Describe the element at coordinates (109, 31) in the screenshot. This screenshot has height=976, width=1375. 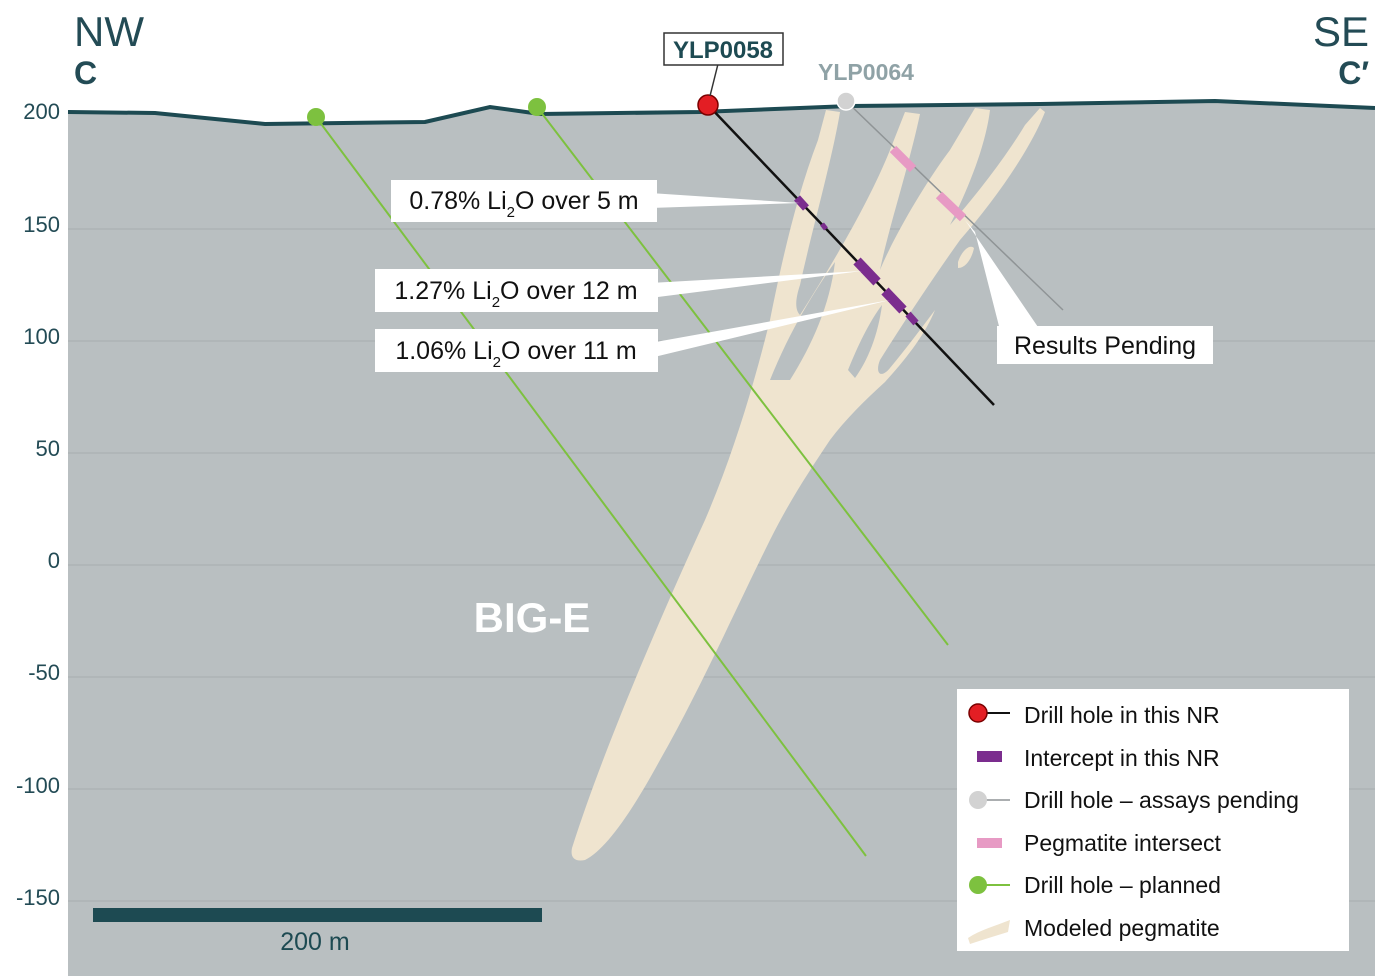
I see `left-direction-label: NW` at that location.